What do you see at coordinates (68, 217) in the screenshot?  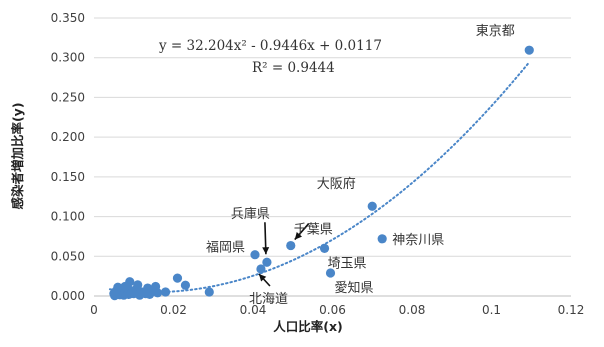 I see `y-tick-label: 0.100` at bounding box center [68, 217].